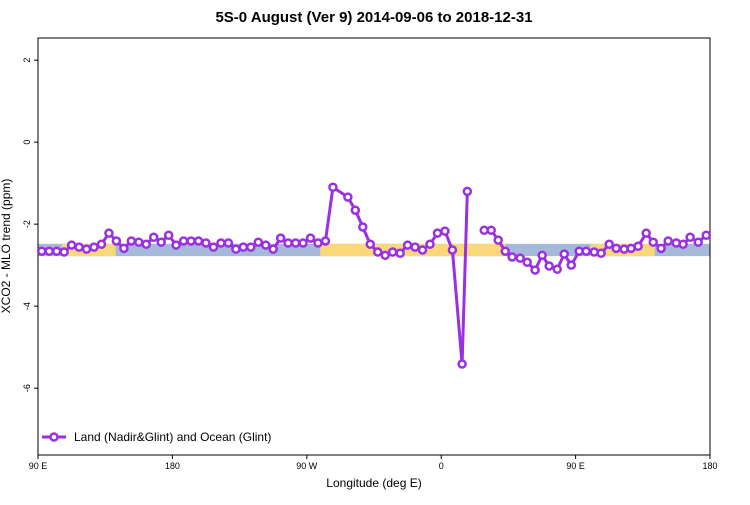  I want to click on y-tick-label: -6, so click(27, 388).